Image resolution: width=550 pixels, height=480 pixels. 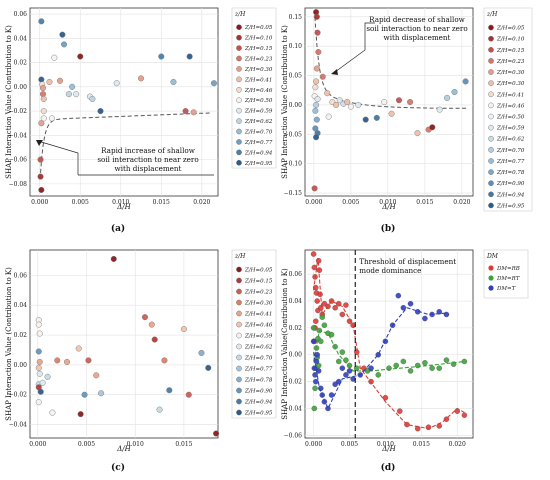 I want to click on annotation-leader, so click(x=58, y=157).